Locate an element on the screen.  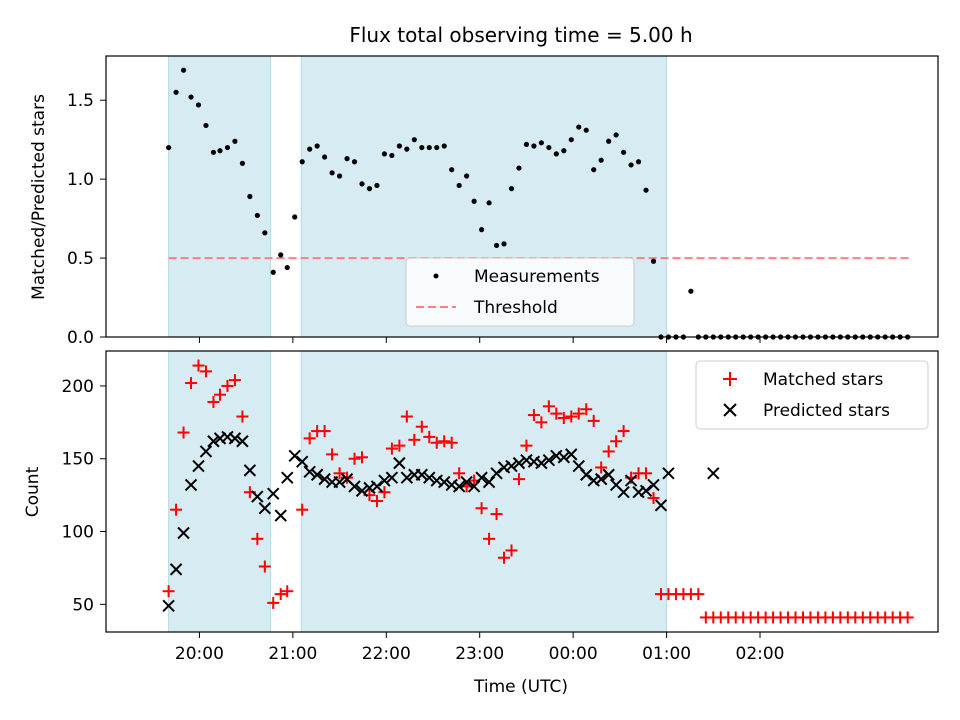
top-y-ticks: 0.0 0.5 1.0 1.5 is located at coordinates (86, 219).